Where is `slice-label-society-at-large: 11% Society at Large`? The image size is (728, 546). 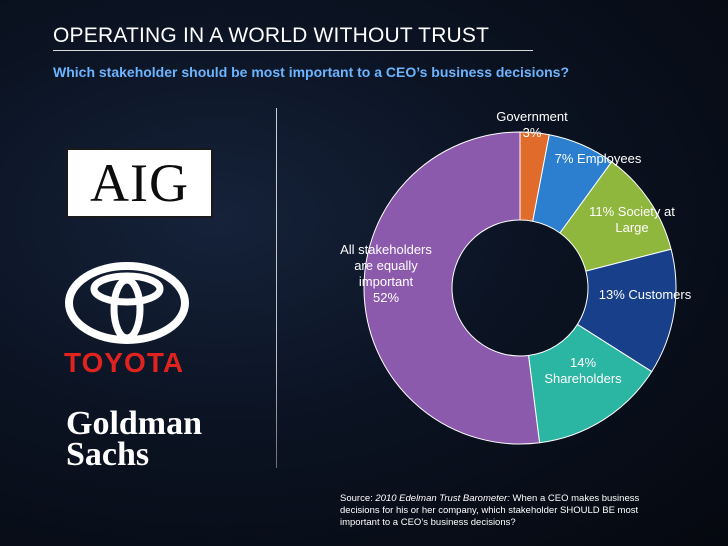
slice-label-society-at-large: 11% Society at Large is located at coordinates (632, 219).